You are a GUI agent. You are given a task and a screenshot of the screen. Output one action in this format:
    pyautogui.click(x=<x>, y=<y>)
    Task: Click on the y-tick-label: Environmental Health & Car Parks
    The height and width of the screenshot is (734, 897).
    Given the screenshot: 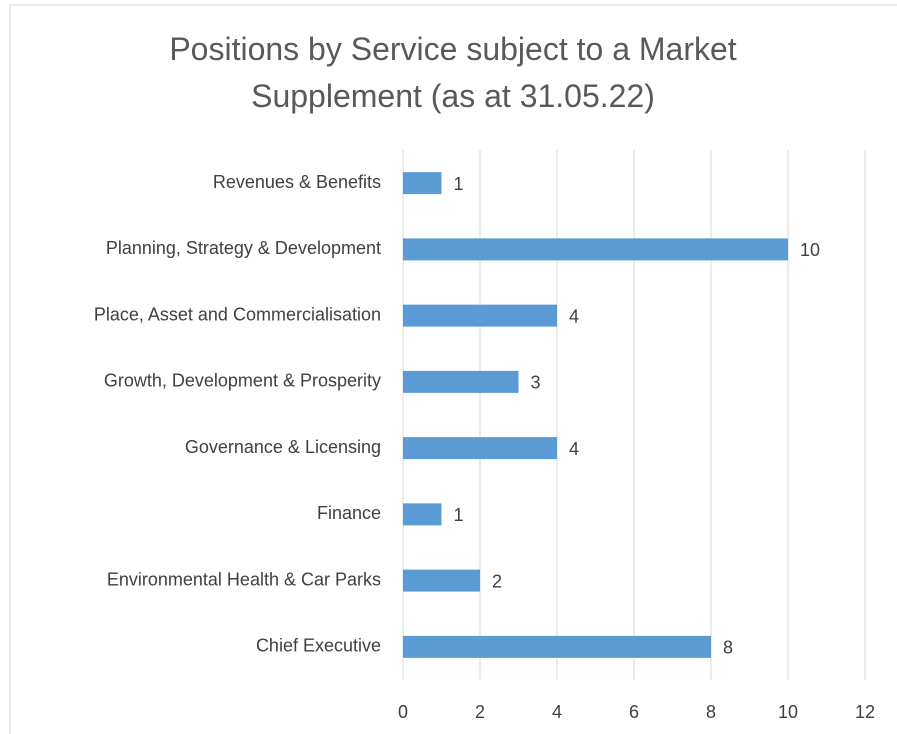 What is the action you would take?
    pyautogui.click(x=244, y=579)
    